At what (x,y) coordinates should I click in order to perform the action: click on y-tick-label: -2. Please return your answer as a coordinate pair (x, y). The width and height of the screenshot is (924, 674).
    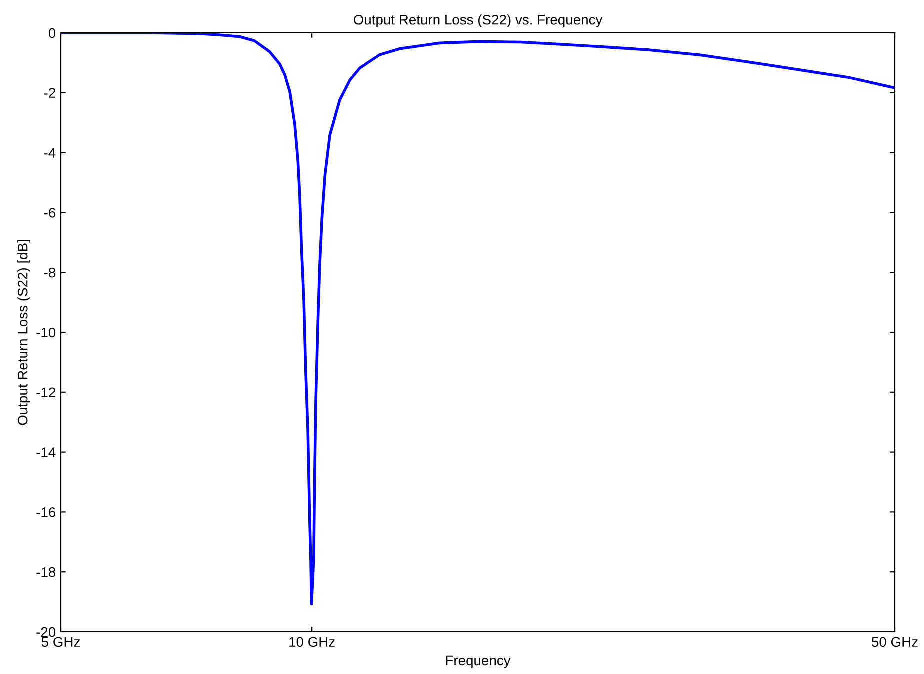
    Looking at the image, I should click on (50, 93).